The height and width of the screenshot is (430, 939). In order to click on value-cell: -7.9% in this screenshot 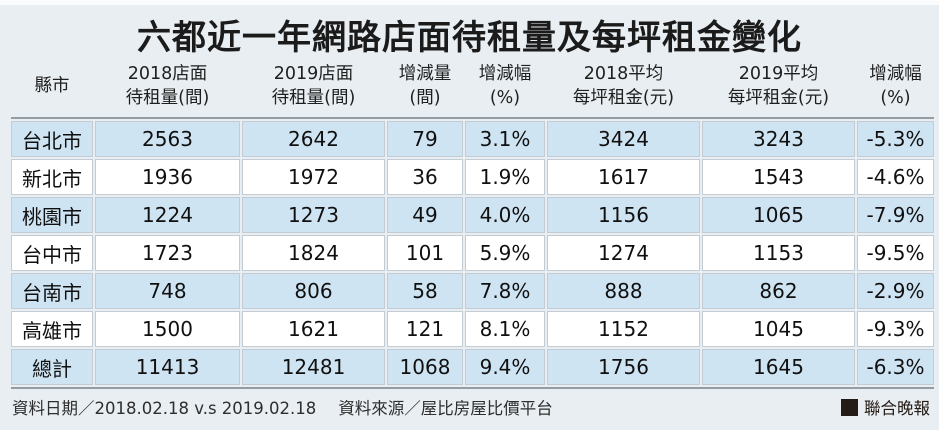, I will do `click(895, 215)`.